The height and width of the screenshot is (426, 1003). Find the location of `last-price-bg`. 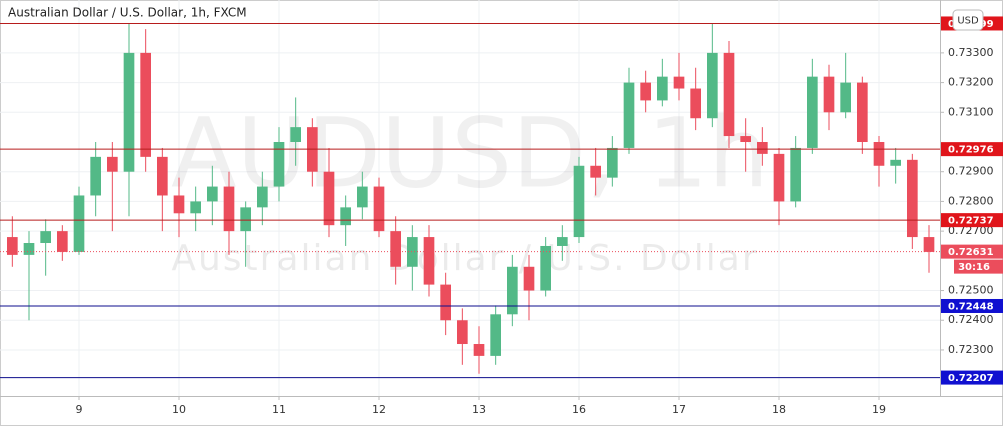

last-price-bg is located at coordinates (972, 251).